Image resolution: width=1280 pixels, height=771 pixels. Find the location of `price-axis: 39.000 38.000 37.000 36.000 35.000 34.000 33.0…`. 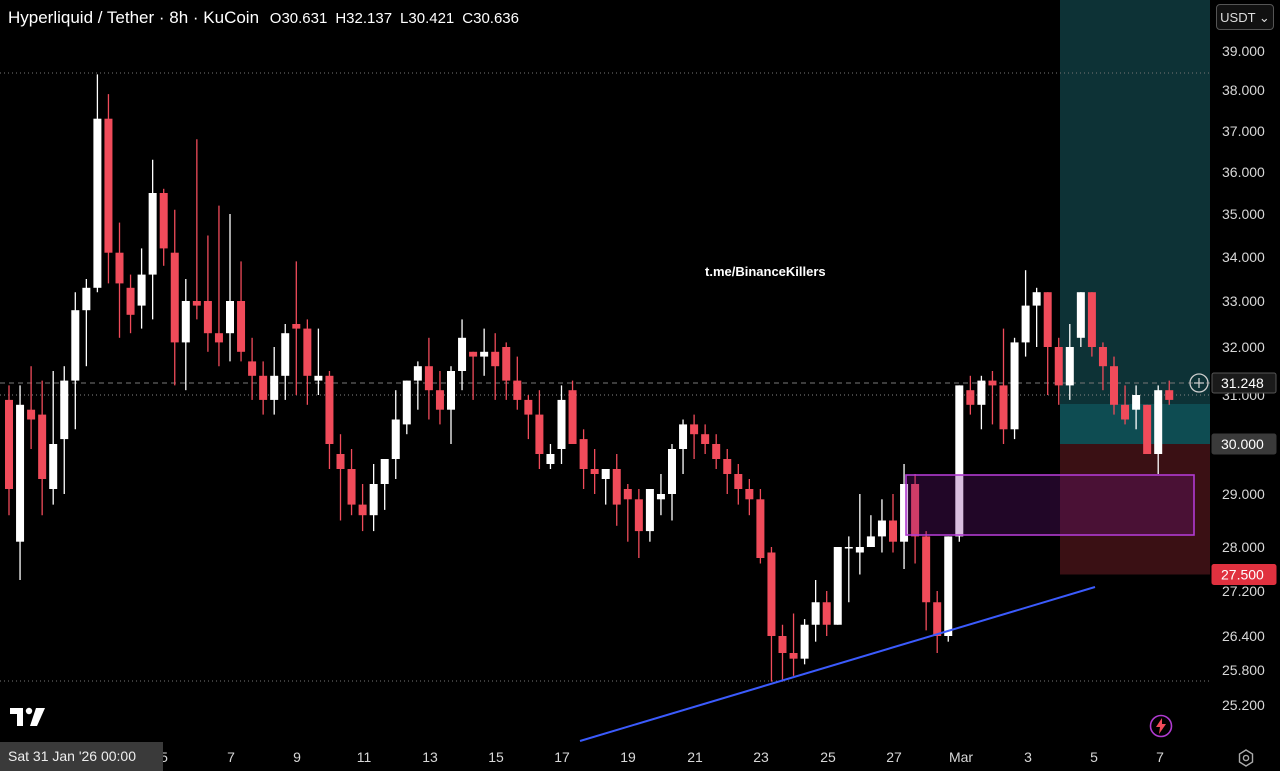

price-axis: 39.000 38.000 37.000 36.000 35.000 34.000 33.0… is located at coordinates (1245, 371).